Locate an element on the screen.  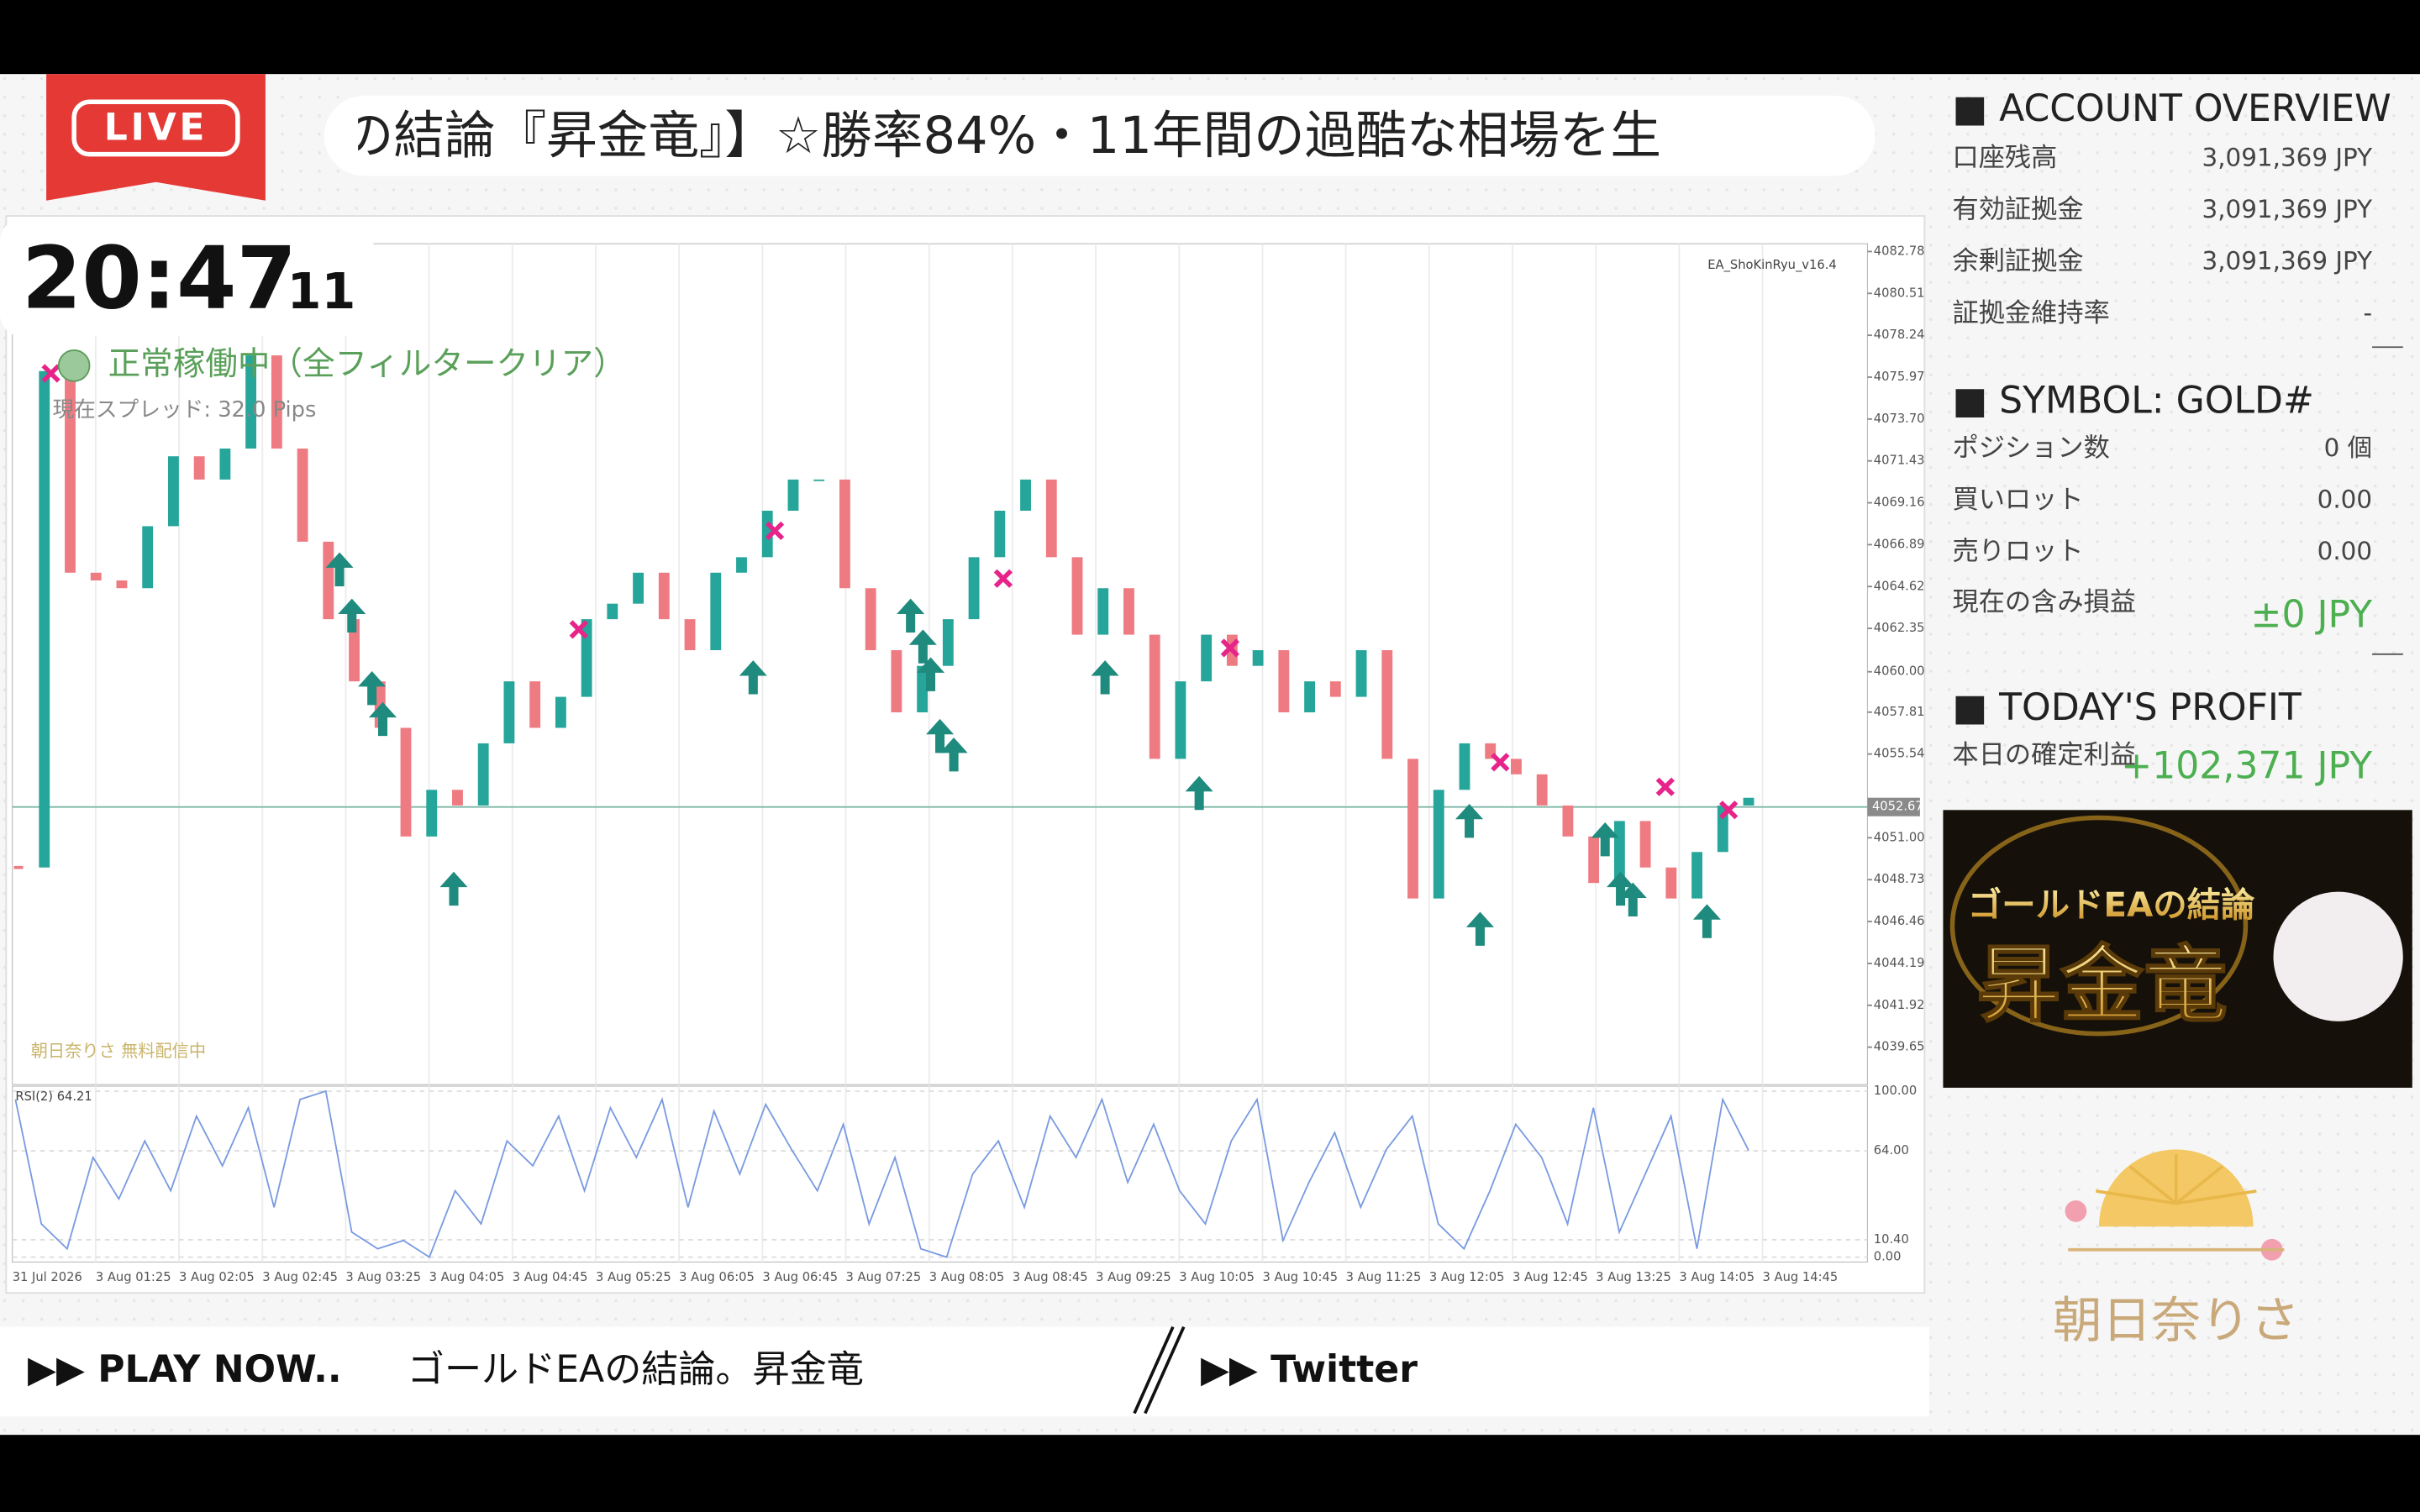
row-label: 現在の含み損益 is located at coordinates (2044, 602).